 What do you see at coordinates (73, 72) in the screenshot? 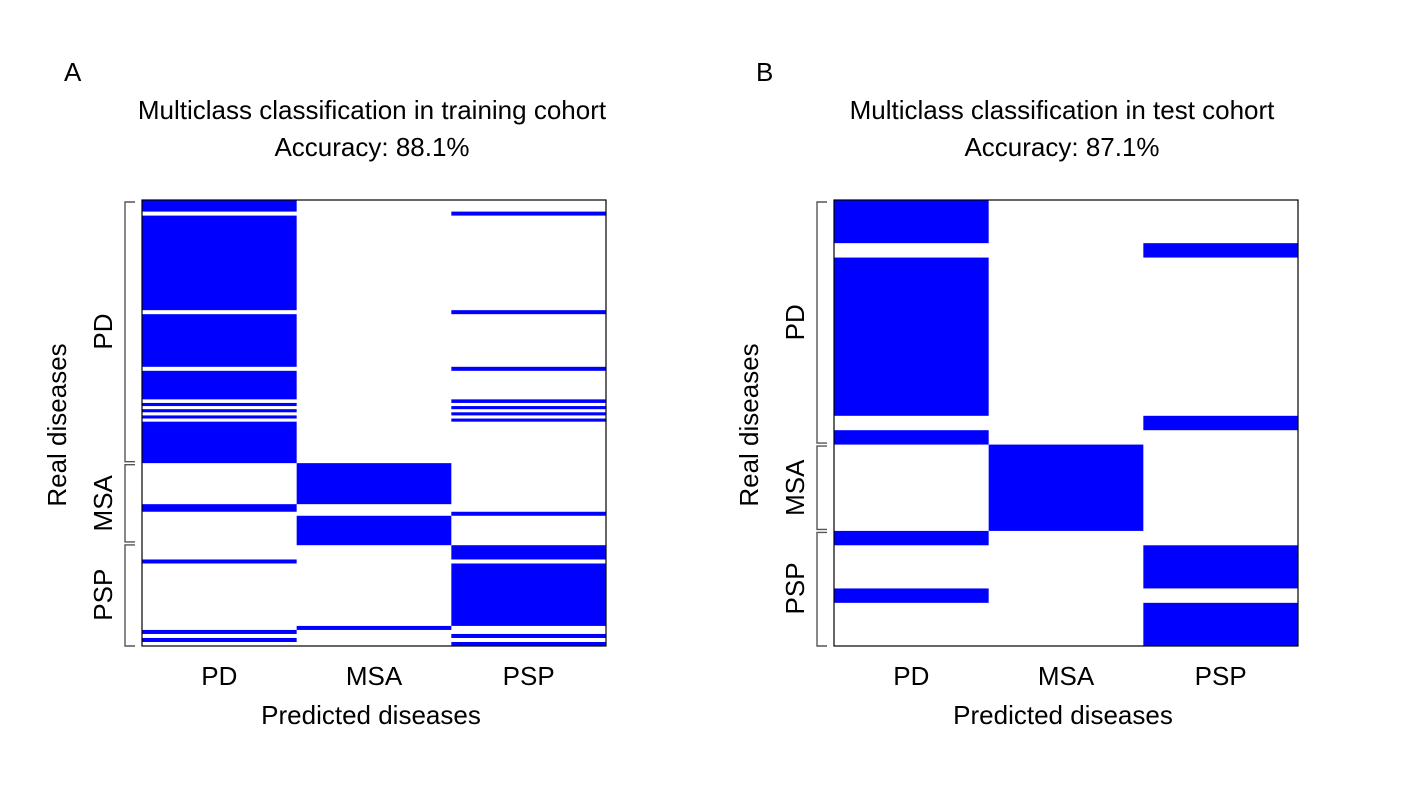
I see `panel-label-a: A` at bounding box center [73, 72].